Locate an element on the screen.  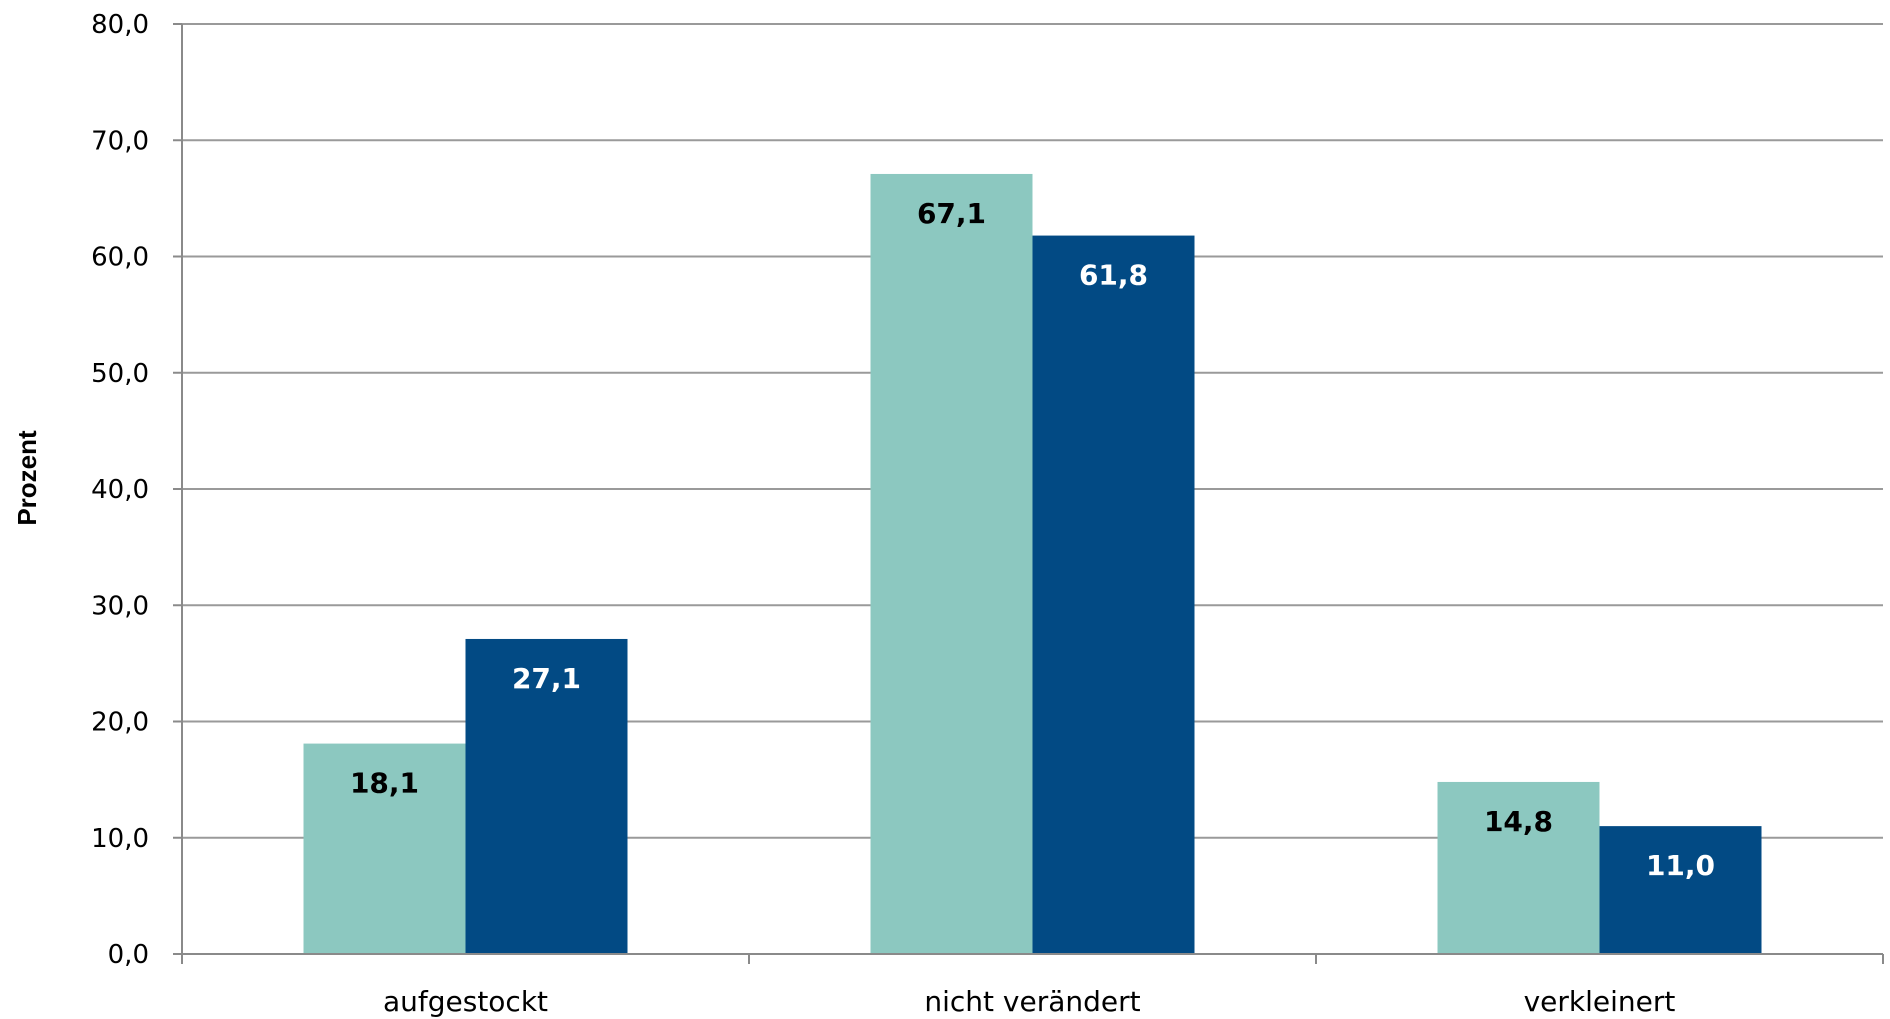
data-label: 14,8 is located at coordinates (1518, 821).